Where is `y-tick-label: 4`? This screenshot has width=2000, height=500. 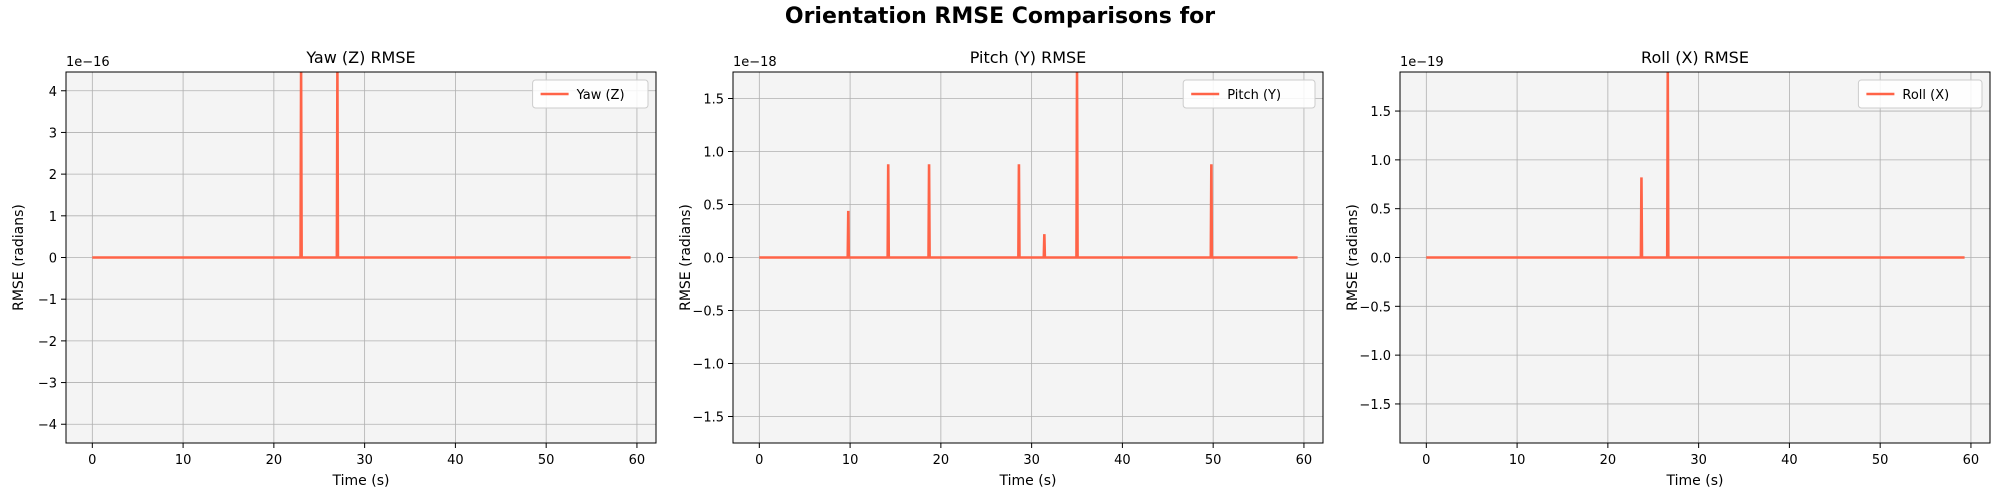
y-tick-label: 4 is located at coordinates (53, 92).